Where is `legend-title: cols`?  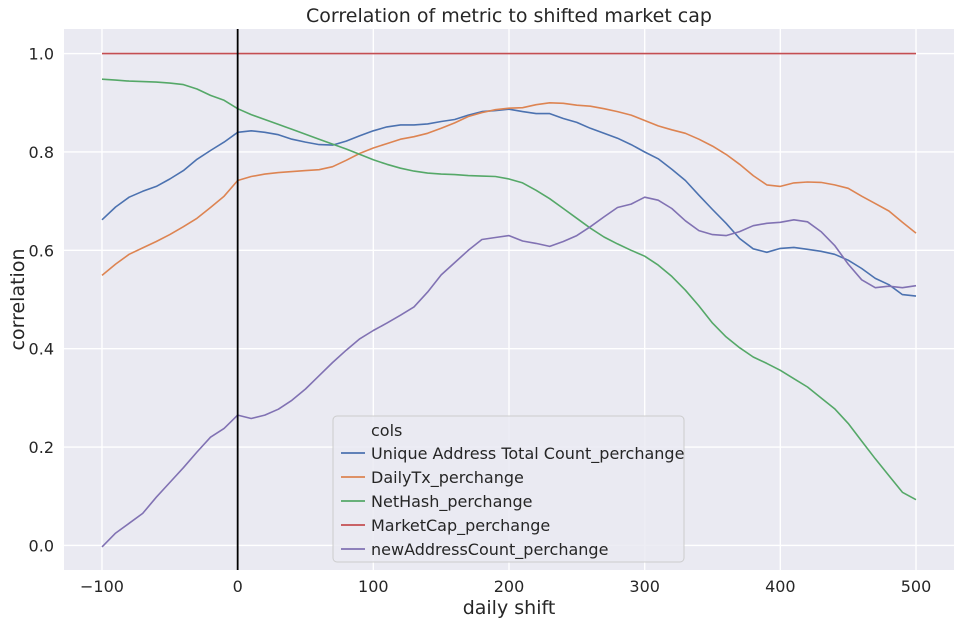
legend-title: cols is located at coordinates (386, 430).